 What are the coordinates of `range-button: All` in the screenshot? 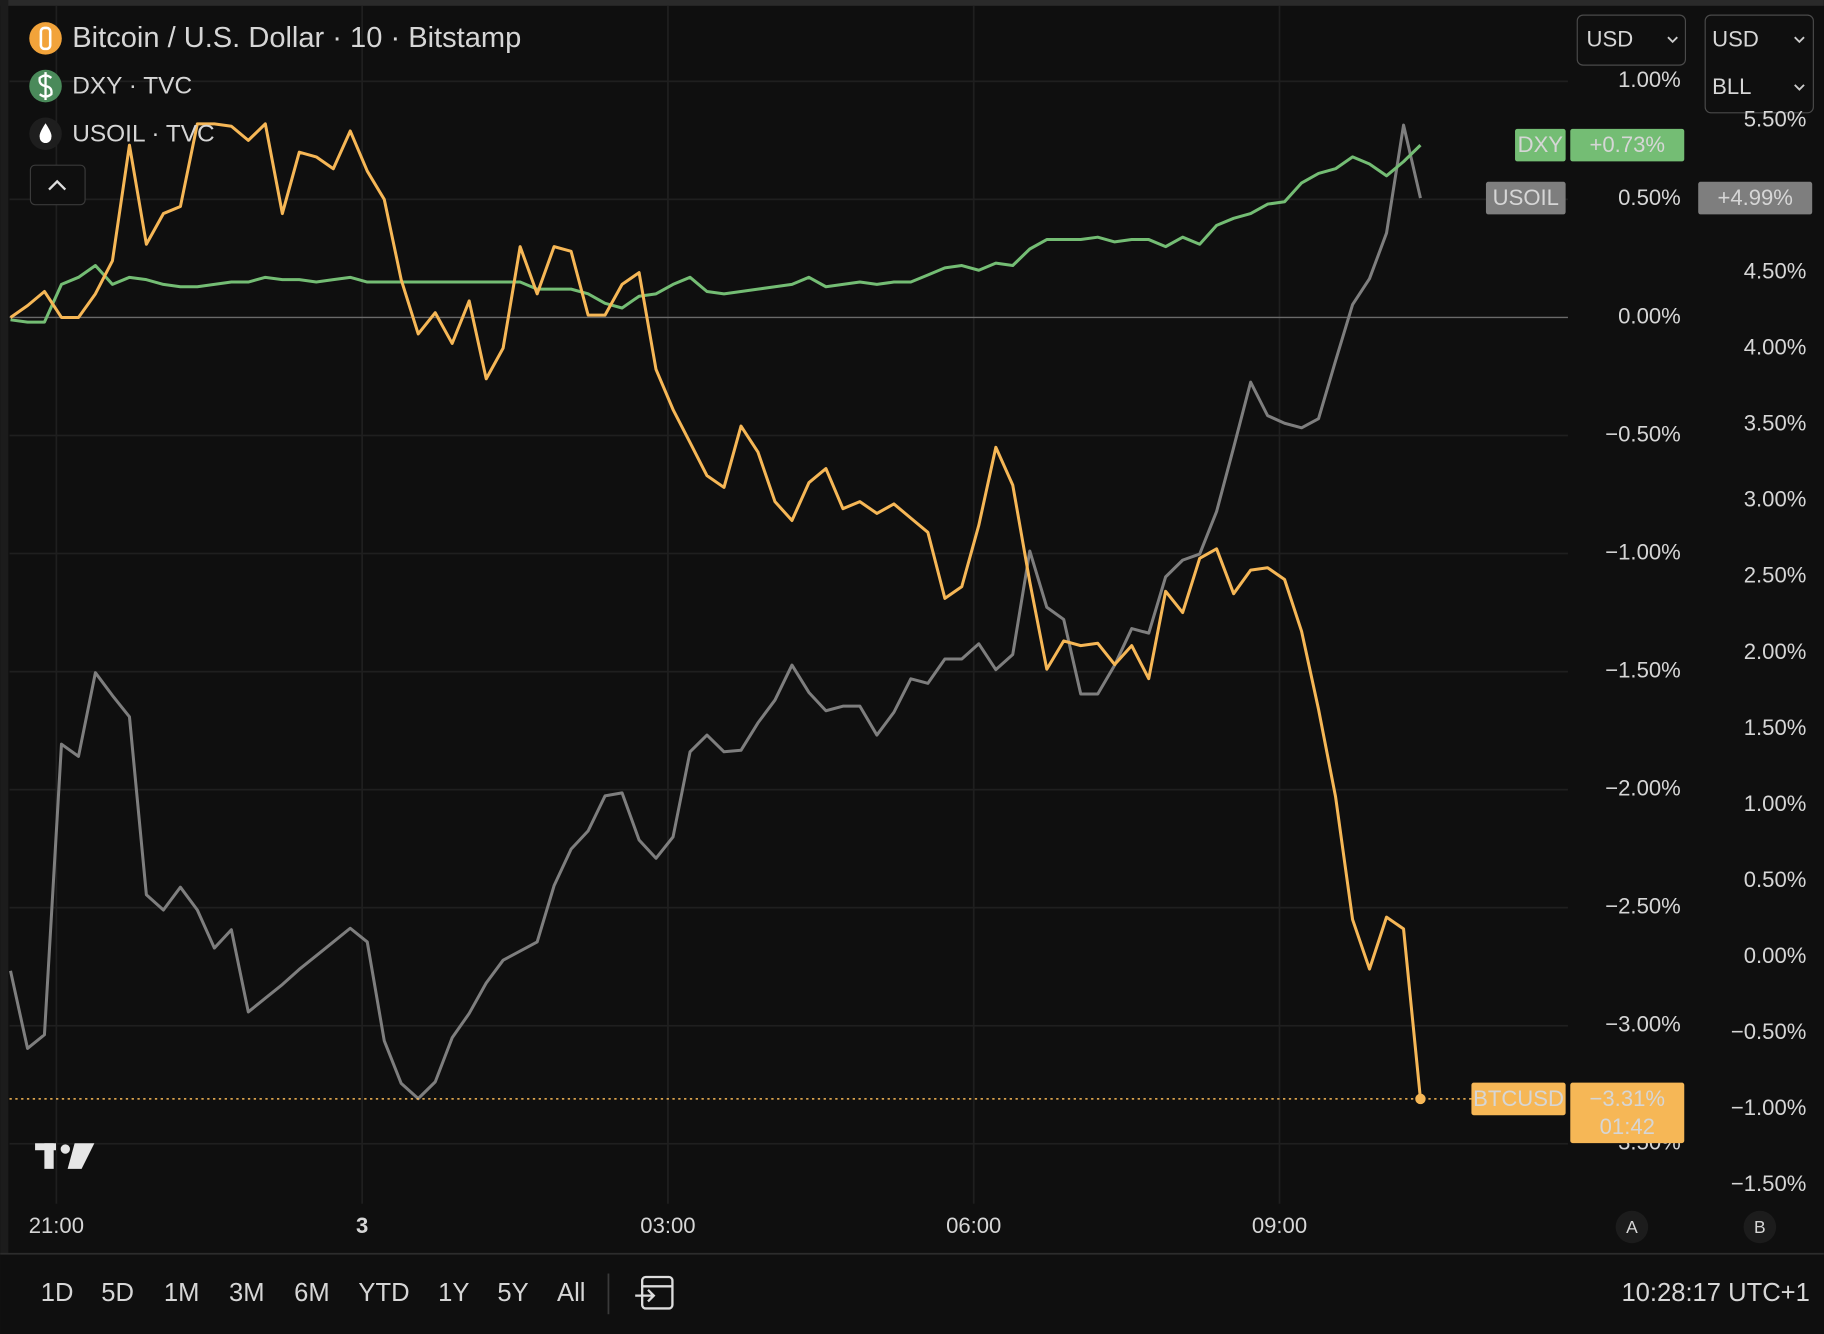 It's located at (571, 1293).